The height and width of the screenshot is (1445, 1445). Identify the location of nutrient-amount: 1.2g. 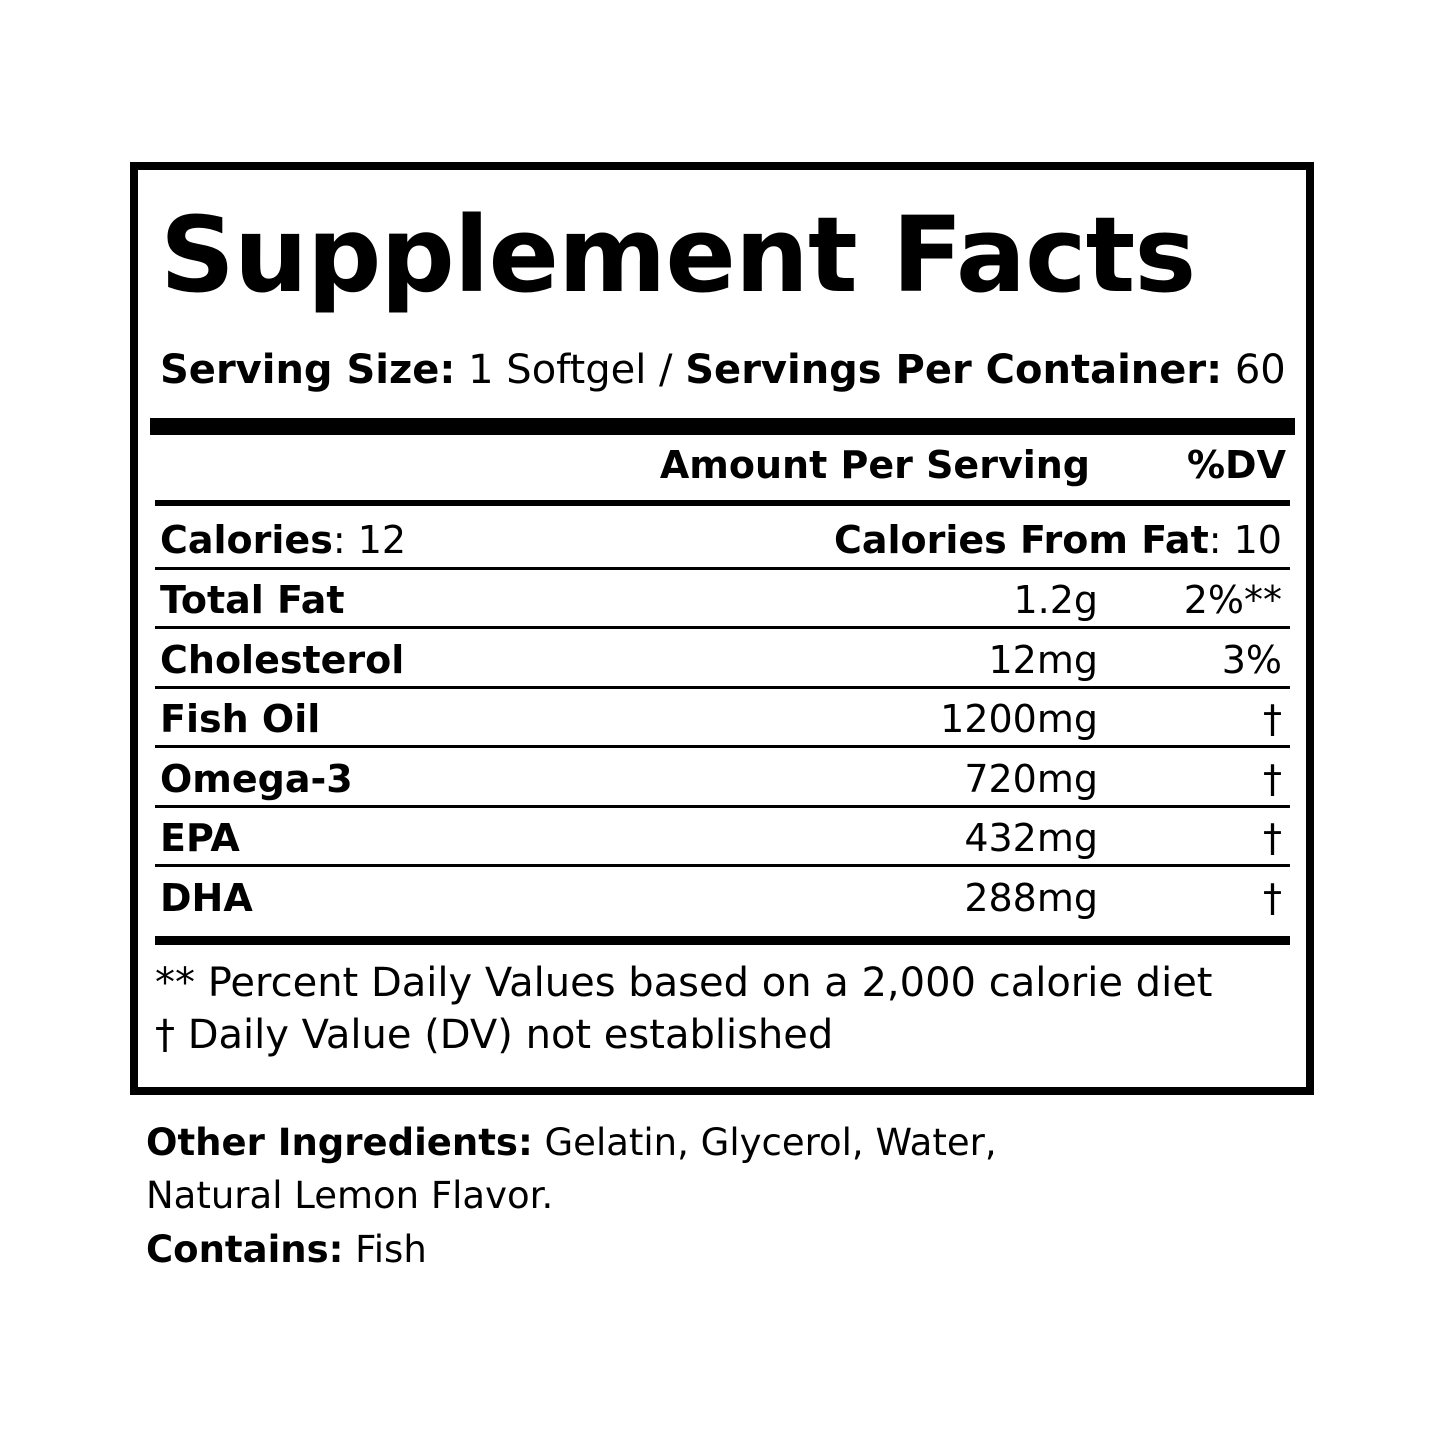
(1055, 600).